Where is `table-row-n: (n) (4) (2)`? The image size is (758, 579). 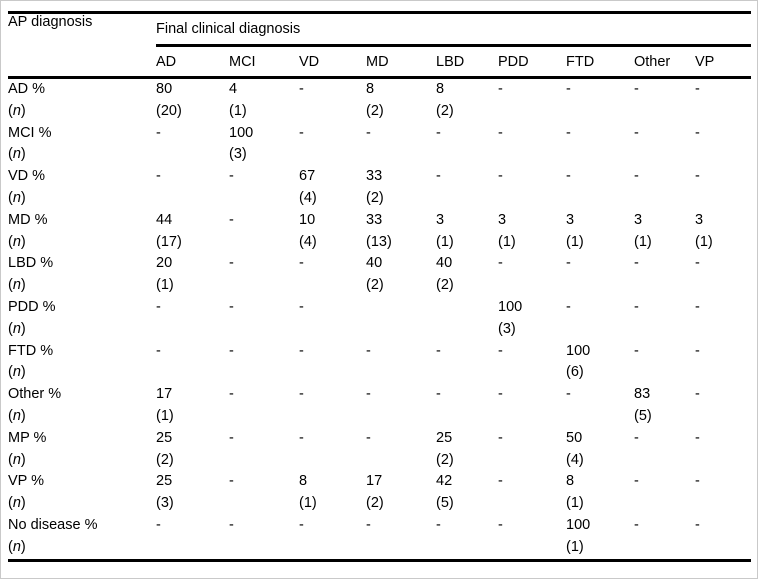
table-row-n: (n) (4) (2) is located at coordinates (379, 199).